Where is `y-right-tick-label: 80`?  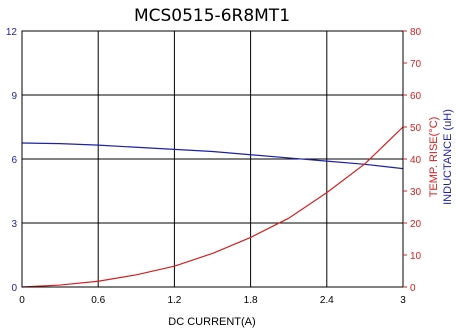
y-right-tick-label: 80 is located at coordinates (416, 32).